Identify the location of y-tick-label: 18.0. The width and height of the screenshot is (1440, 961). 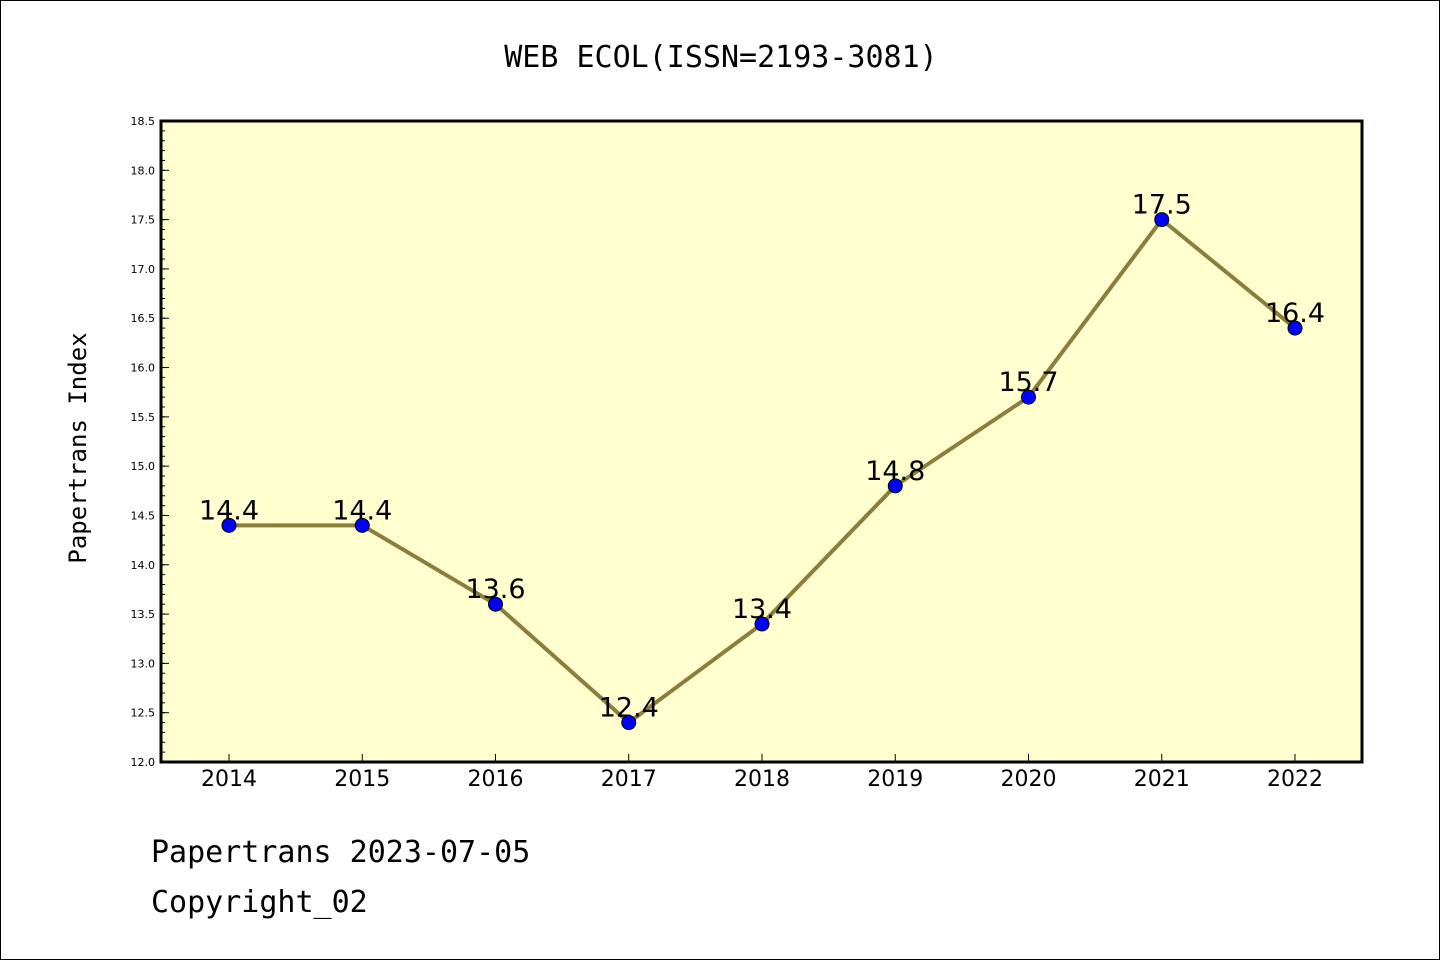
(143, 170).